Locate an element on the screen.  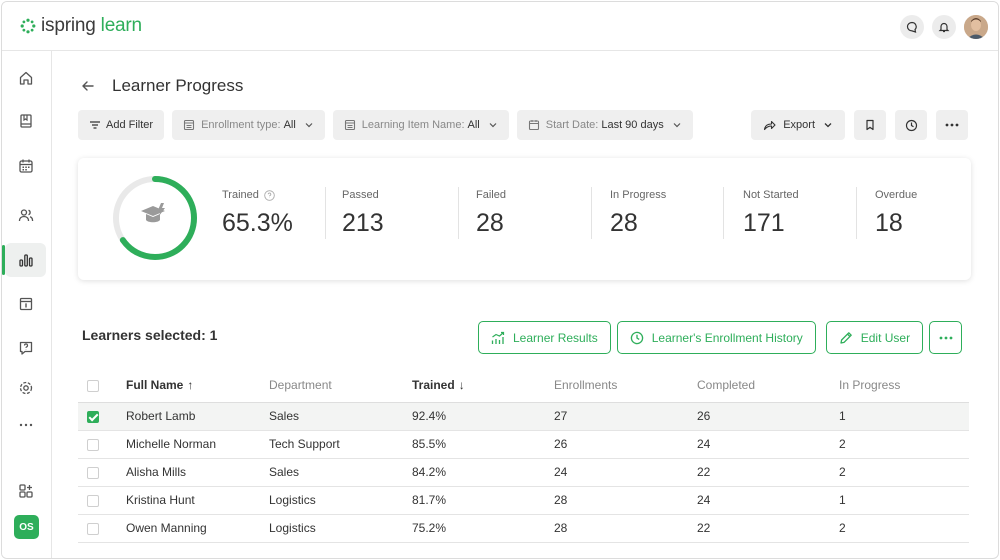
cell-trained: 75.2% is located at coordinates (483, 528).